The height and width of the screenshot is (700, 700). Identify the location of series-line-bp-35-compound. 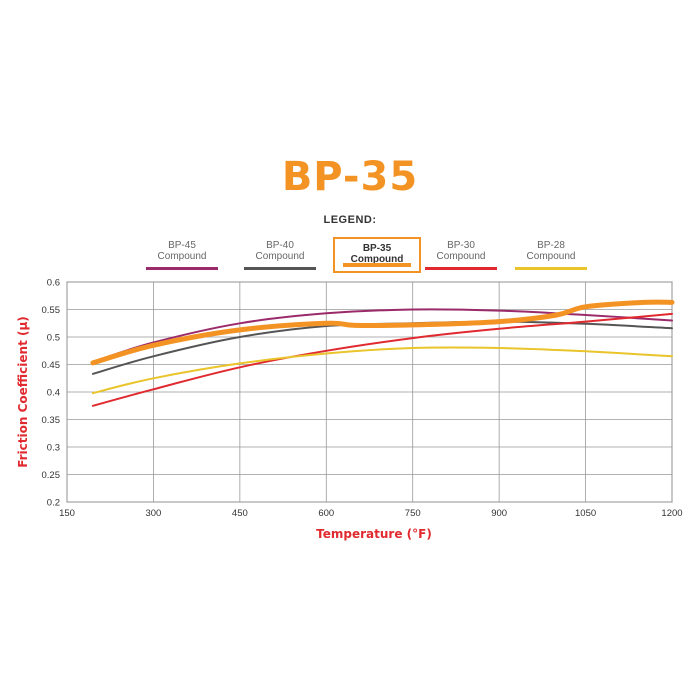
(382, 332).